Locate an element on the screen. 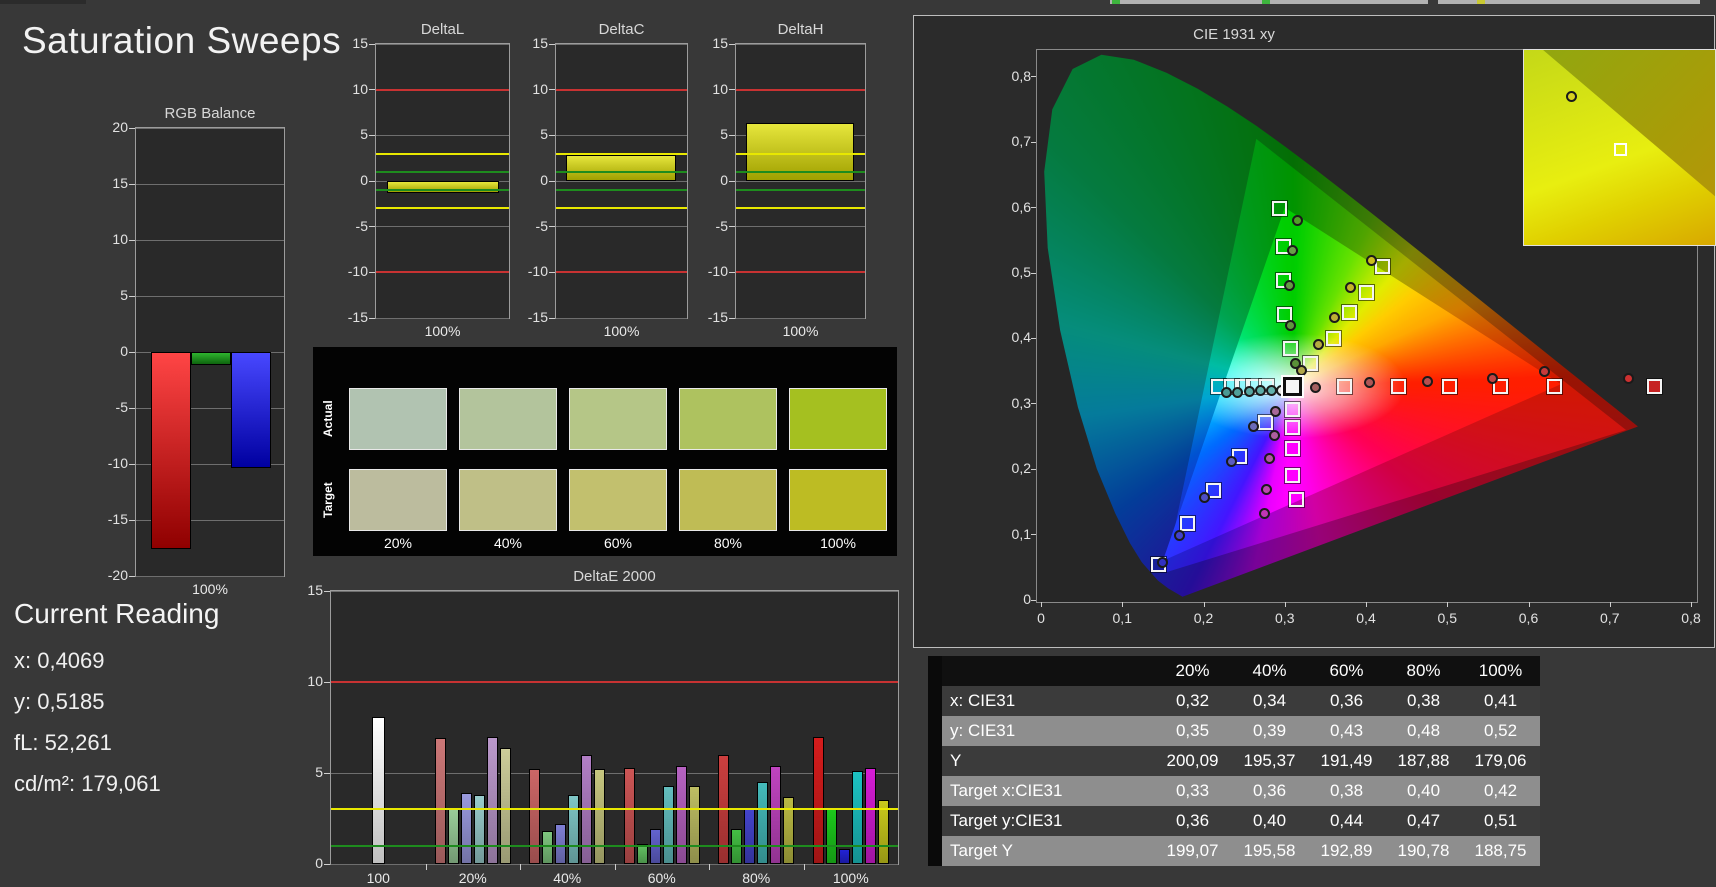 This screenshot has height=887, width=1716. swatch-row-label: Actual is located at coordinates (328, 419).